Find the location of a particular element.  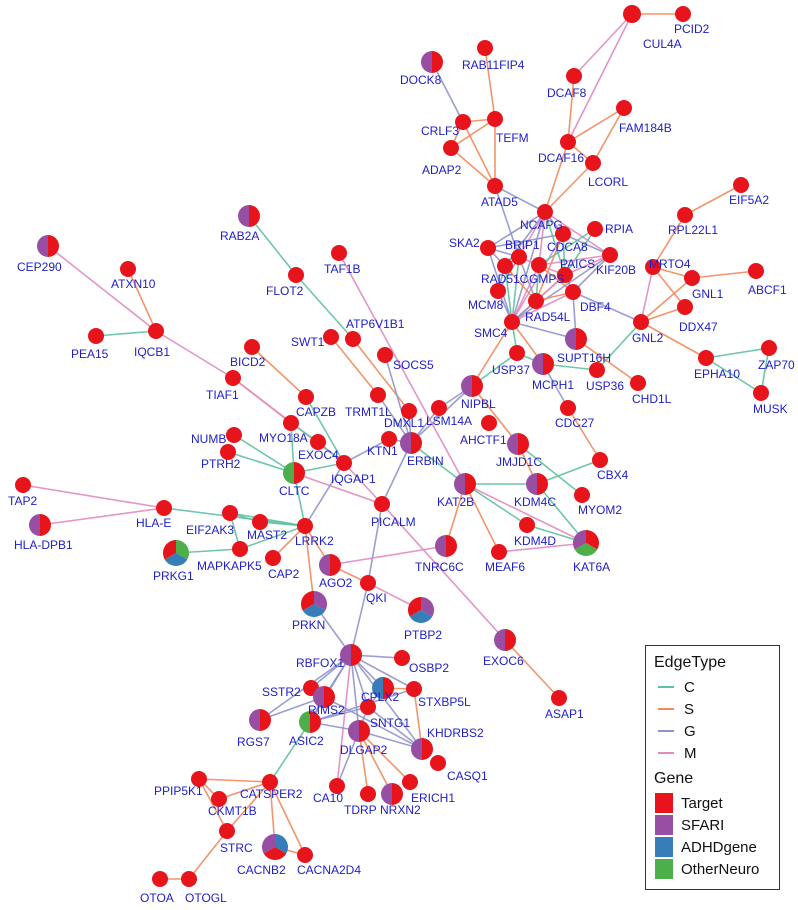

node-mcph1 is located at coordinates (543, 364).